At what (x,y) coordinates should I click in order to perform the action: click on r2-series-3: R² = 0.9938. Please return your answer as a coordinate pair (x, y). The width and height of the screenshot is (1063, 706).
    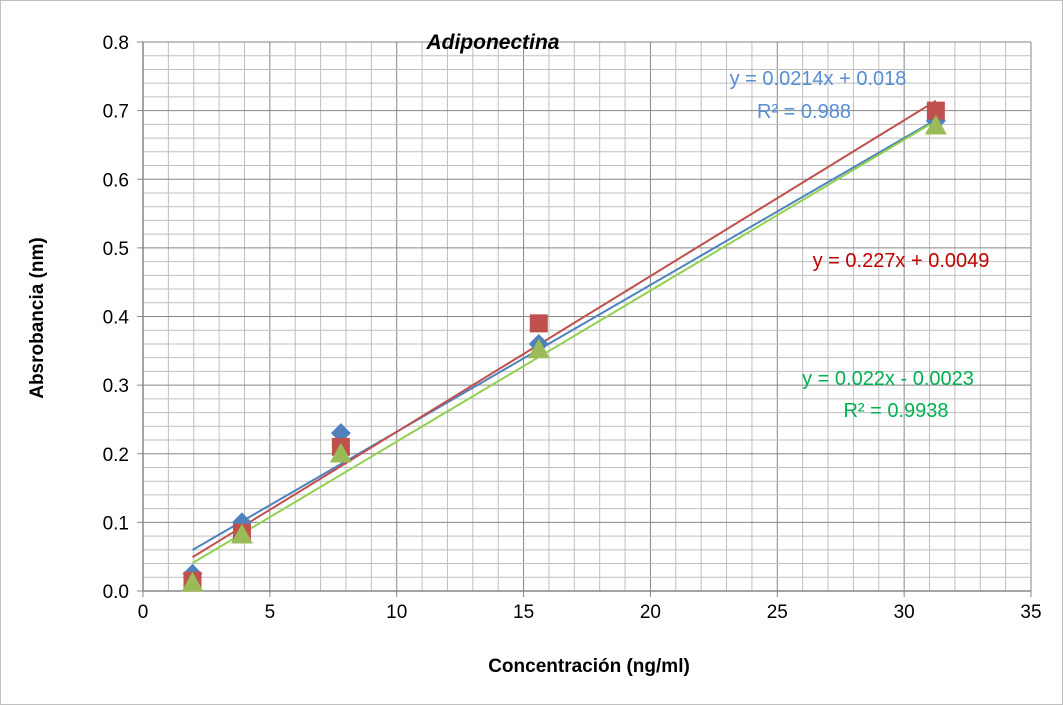
    Looking at the image, I should click on (895, 411).